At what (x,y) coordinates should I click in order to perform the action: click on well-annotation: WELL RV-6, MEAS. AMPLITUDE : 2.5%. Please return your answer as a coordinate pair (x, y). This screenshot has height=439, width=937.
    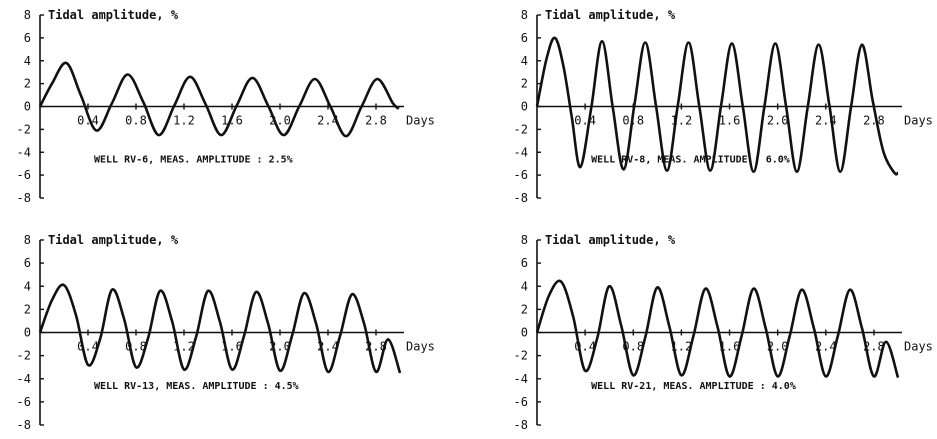
    Looking at the image, I should click on (193, 160).